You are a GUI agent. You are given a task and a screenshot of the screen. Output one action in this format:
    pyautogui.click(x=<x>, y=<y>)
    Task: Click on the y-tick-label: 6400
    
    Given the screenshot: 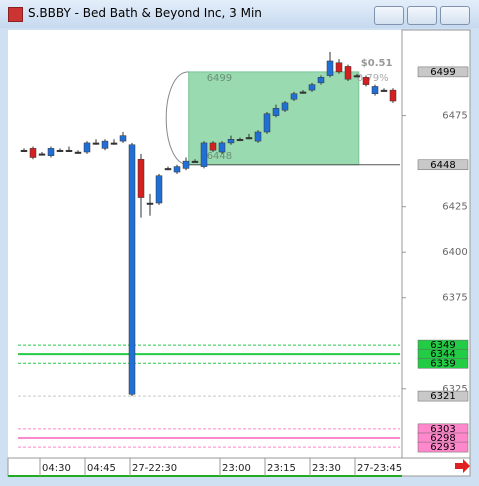 What is the action you would take?
    pyautogui.click(x=454, y=252)
    